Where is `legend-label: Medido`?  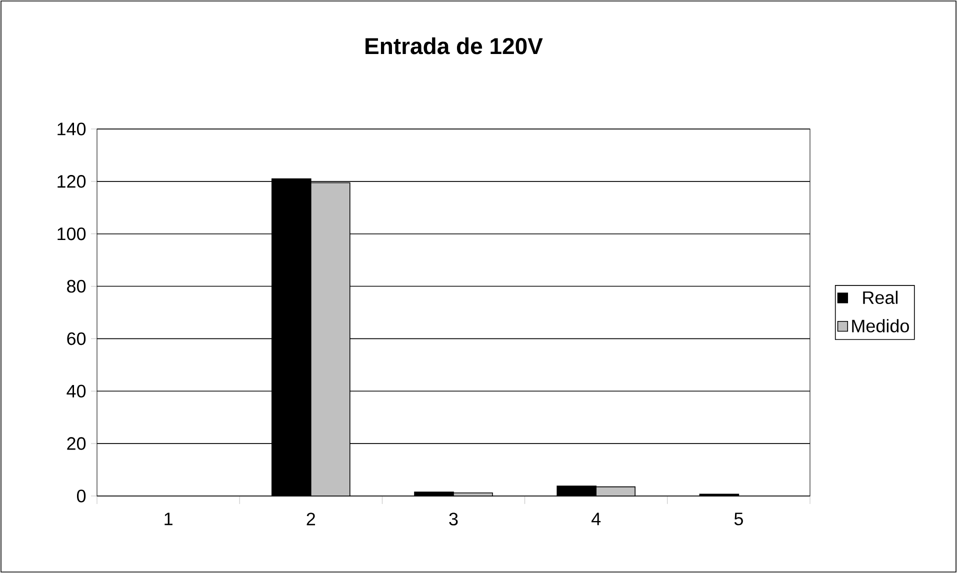 legend-label: Medido is located at coordinates (880, 325).